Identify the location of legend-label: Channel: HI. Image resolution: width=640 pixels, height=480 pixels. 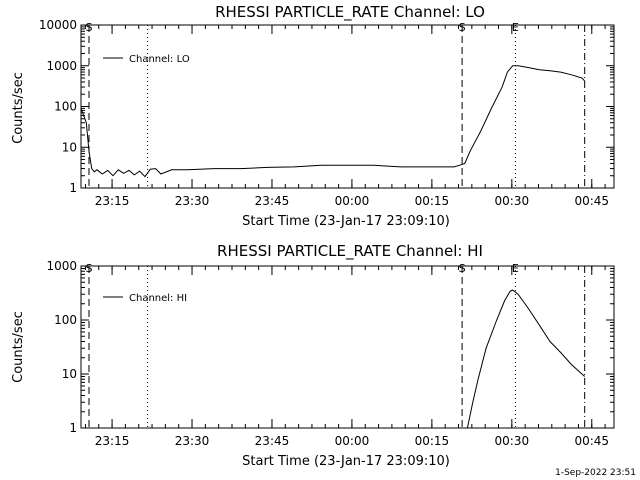
(158, 298).